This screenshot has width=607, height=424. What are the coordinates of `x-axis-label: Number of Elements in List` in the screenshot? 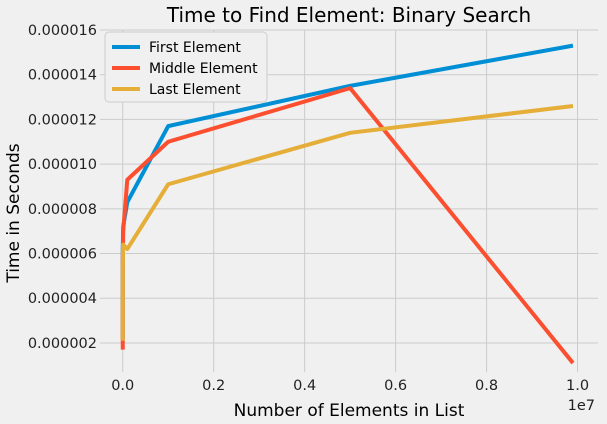 It's located at (349, 411).